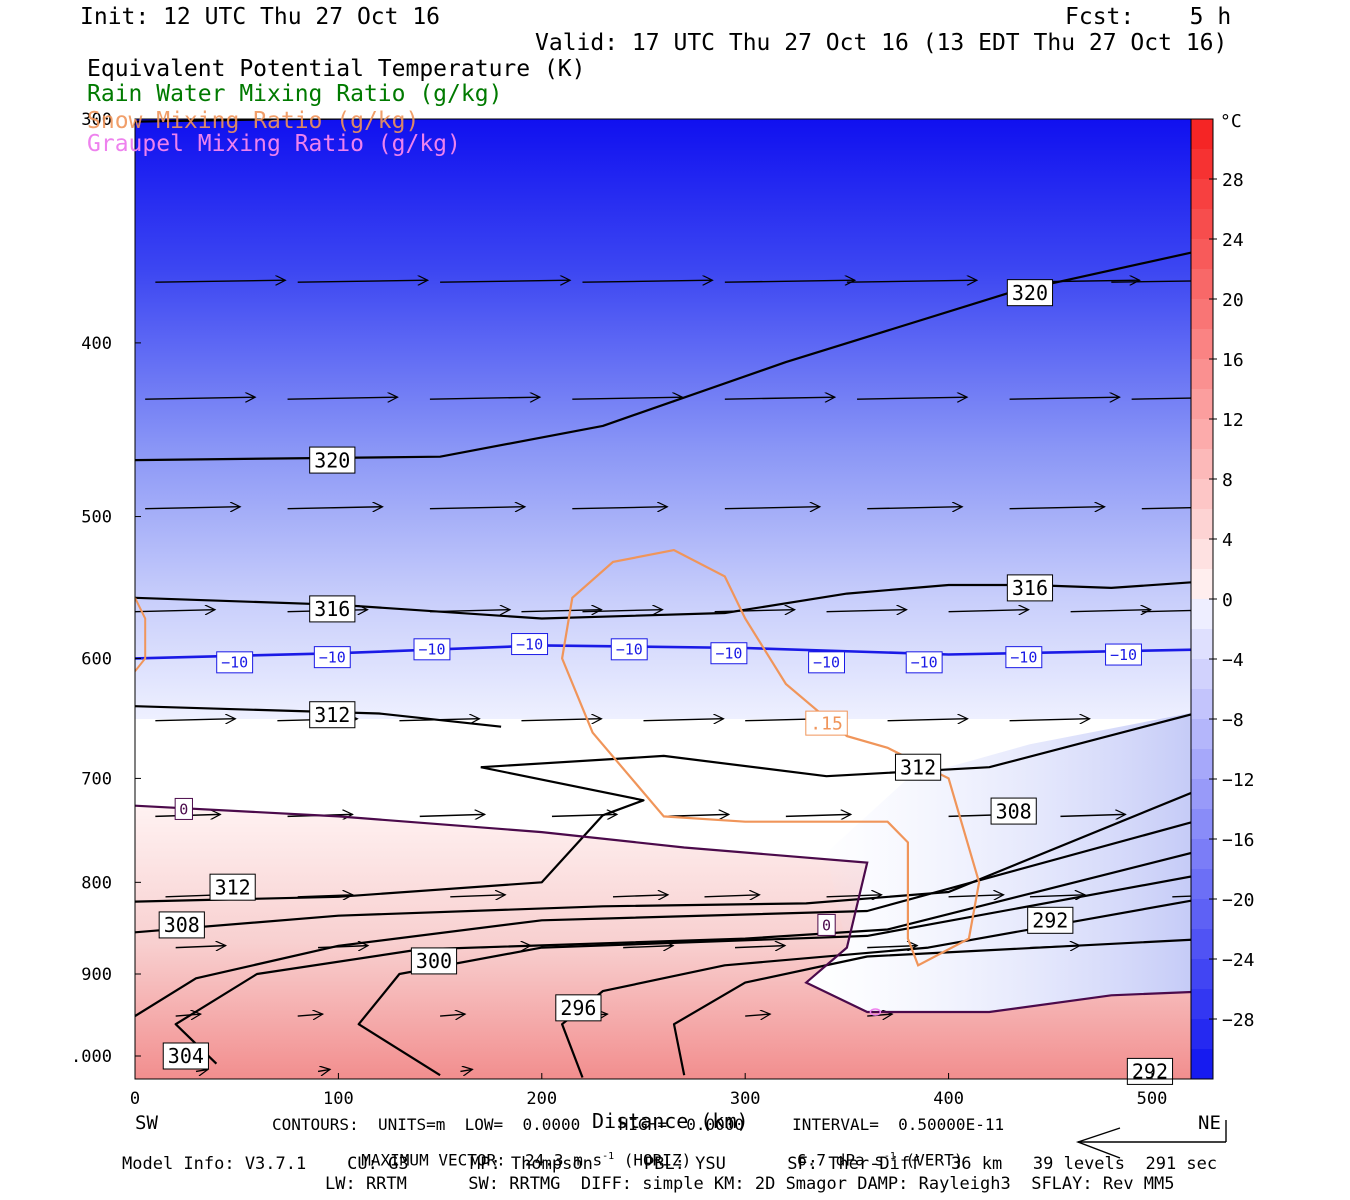 Image resolution: width=1350 pixels, height=1200 pixels. I want to click on x-tick-label: 500, so click(1152, 1099).